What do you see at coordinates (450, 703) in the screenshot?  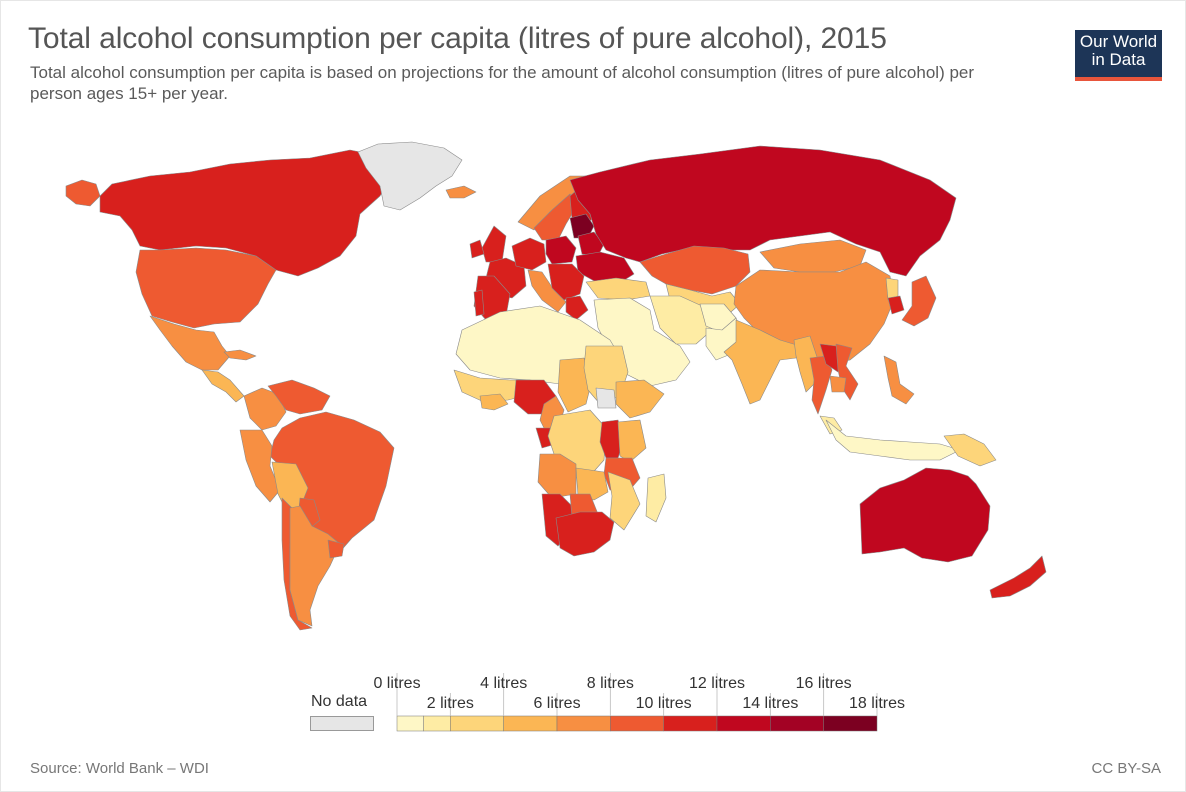 I see `legend-tick-label-bottom: 2 litres` at bounding box center [450, 703].